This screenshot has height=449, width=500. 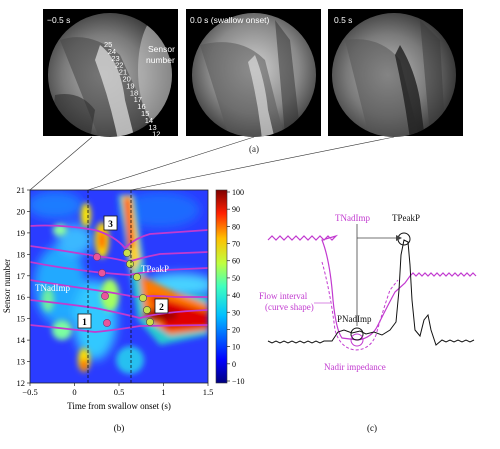 I want to click on pnadimp-label: PNadImp, so click(x=354, y=319).